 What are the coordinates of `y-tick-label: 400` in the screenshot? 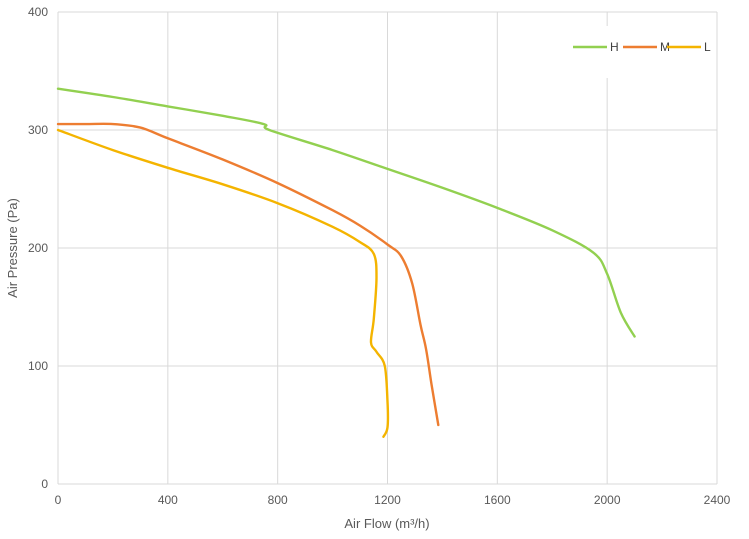 It's located at (38, 12).